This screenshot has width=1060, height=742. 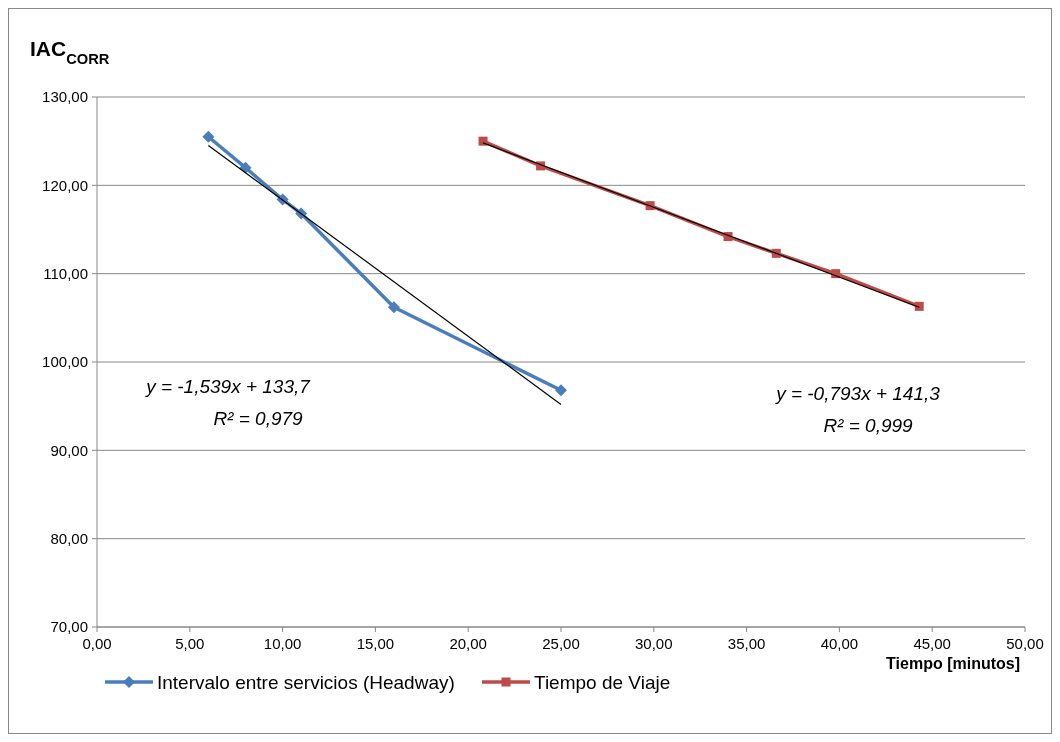 I want to click on y-tick-label: 90,00, so click(x=69, y=450).